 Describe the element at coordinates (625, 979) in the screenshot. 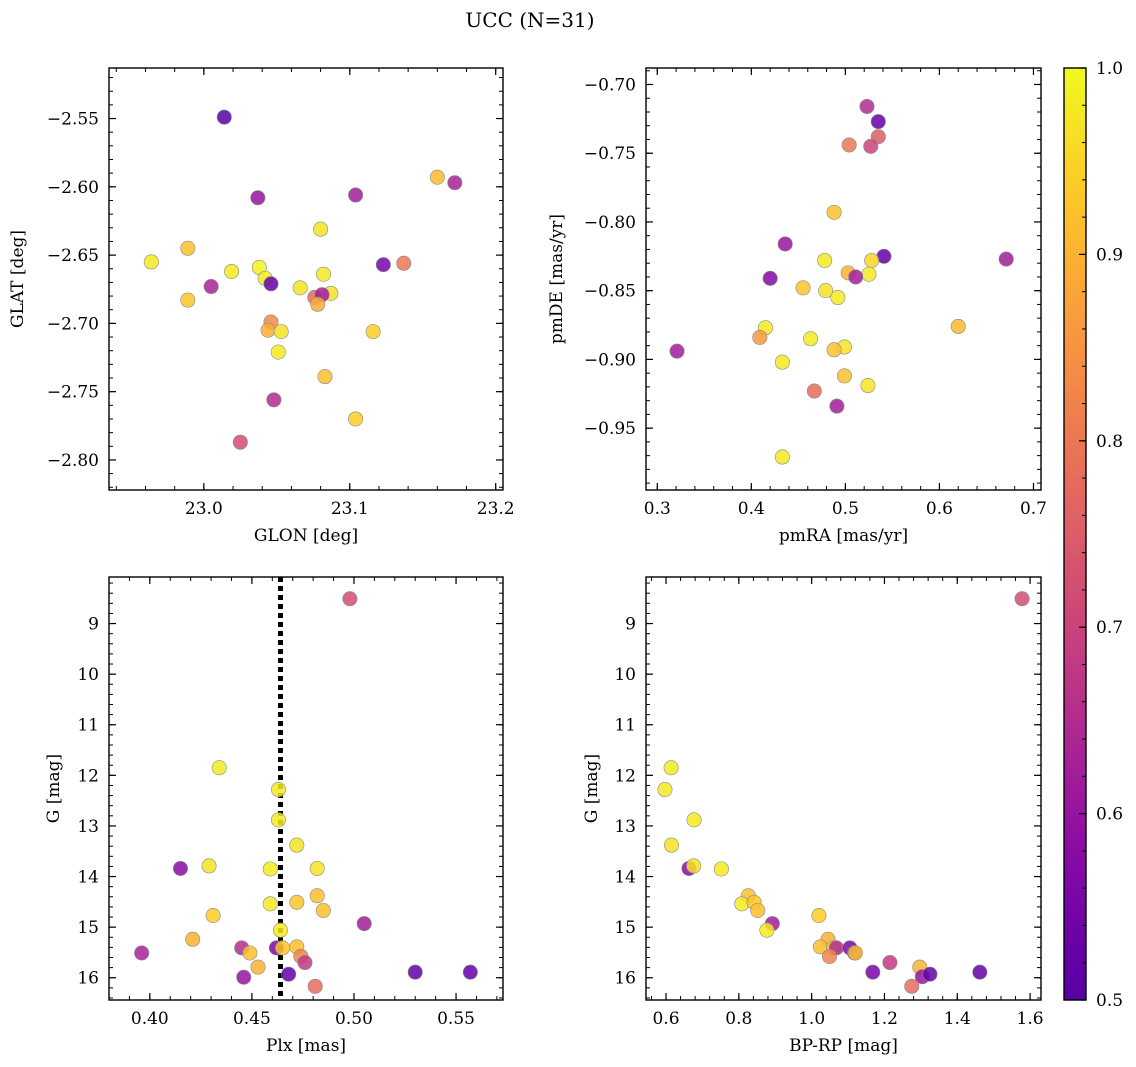

I see `y-tick-label: 16` at that location.